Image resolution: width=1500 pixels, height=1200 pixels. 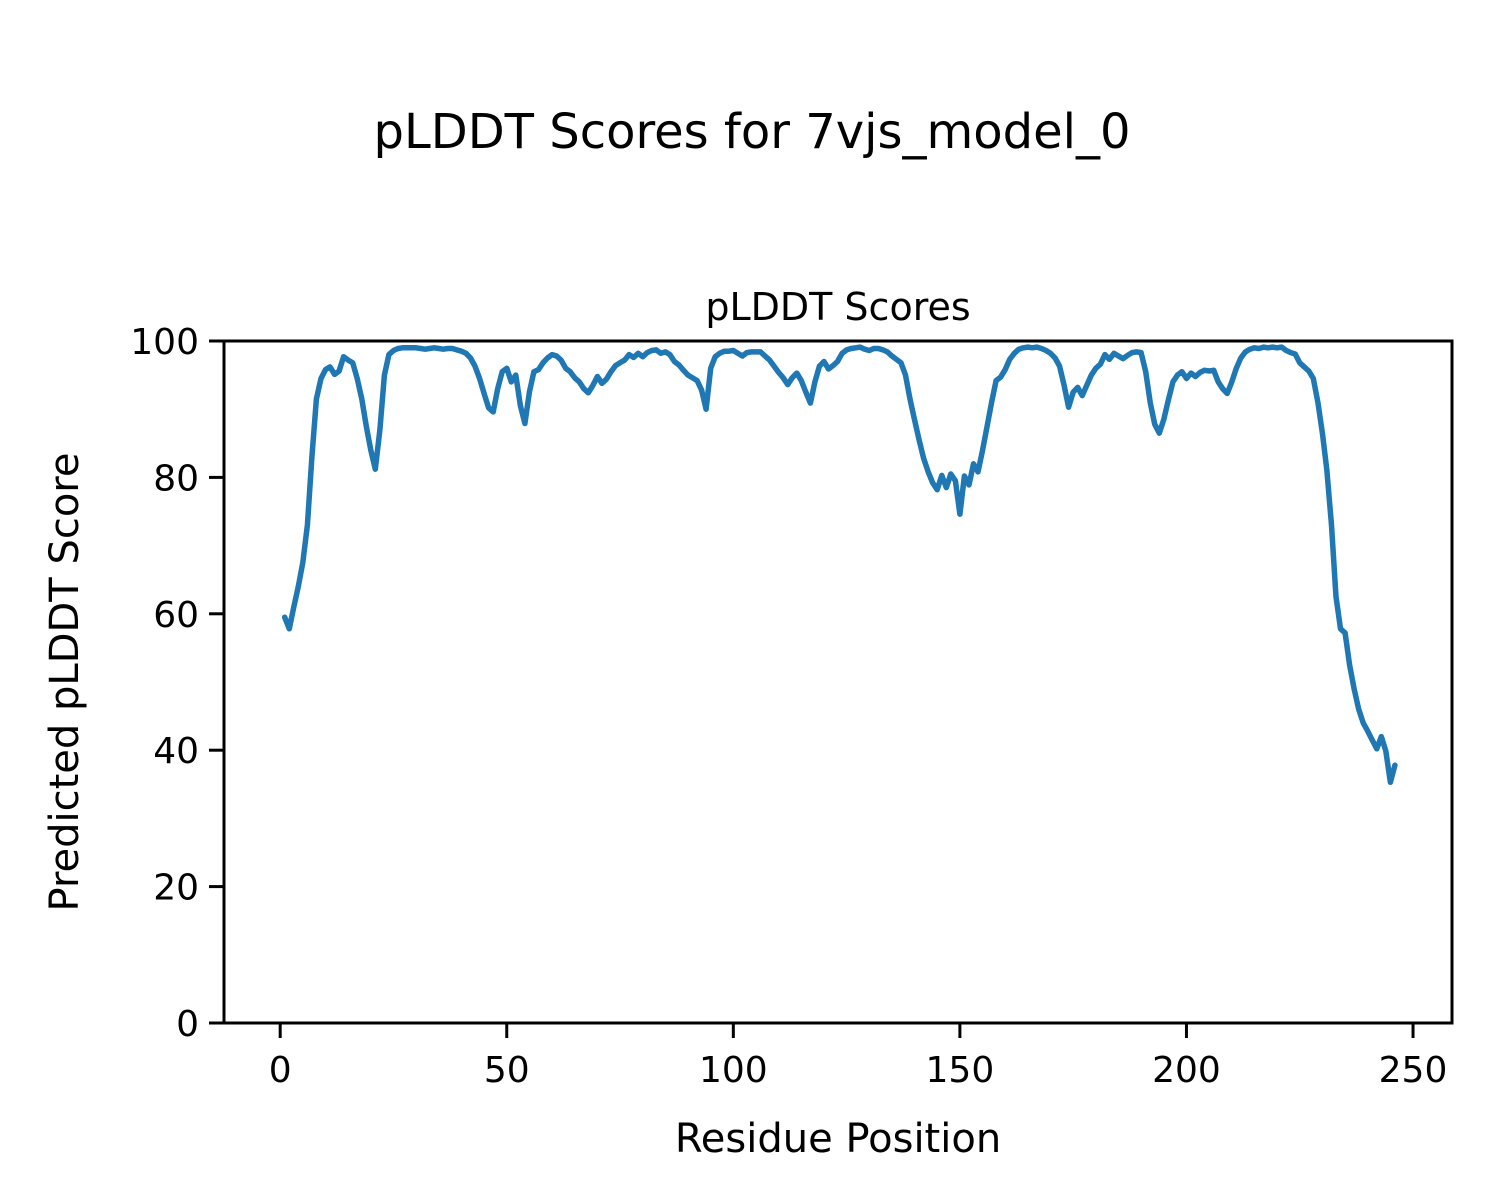 I want to click on x-axis-label: Residue Position, so click(x=838, y=1139).